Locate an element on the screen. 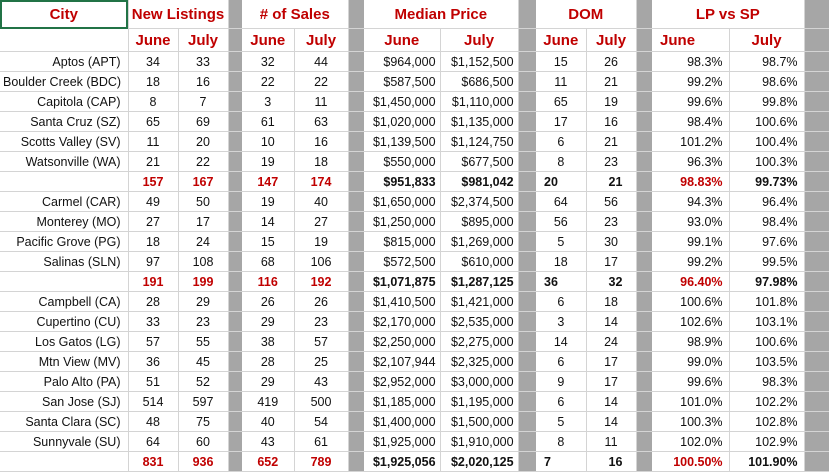 This screenshot has height=472, width=829. cell-dom-june: 65 is located at coordinates (561, 101).